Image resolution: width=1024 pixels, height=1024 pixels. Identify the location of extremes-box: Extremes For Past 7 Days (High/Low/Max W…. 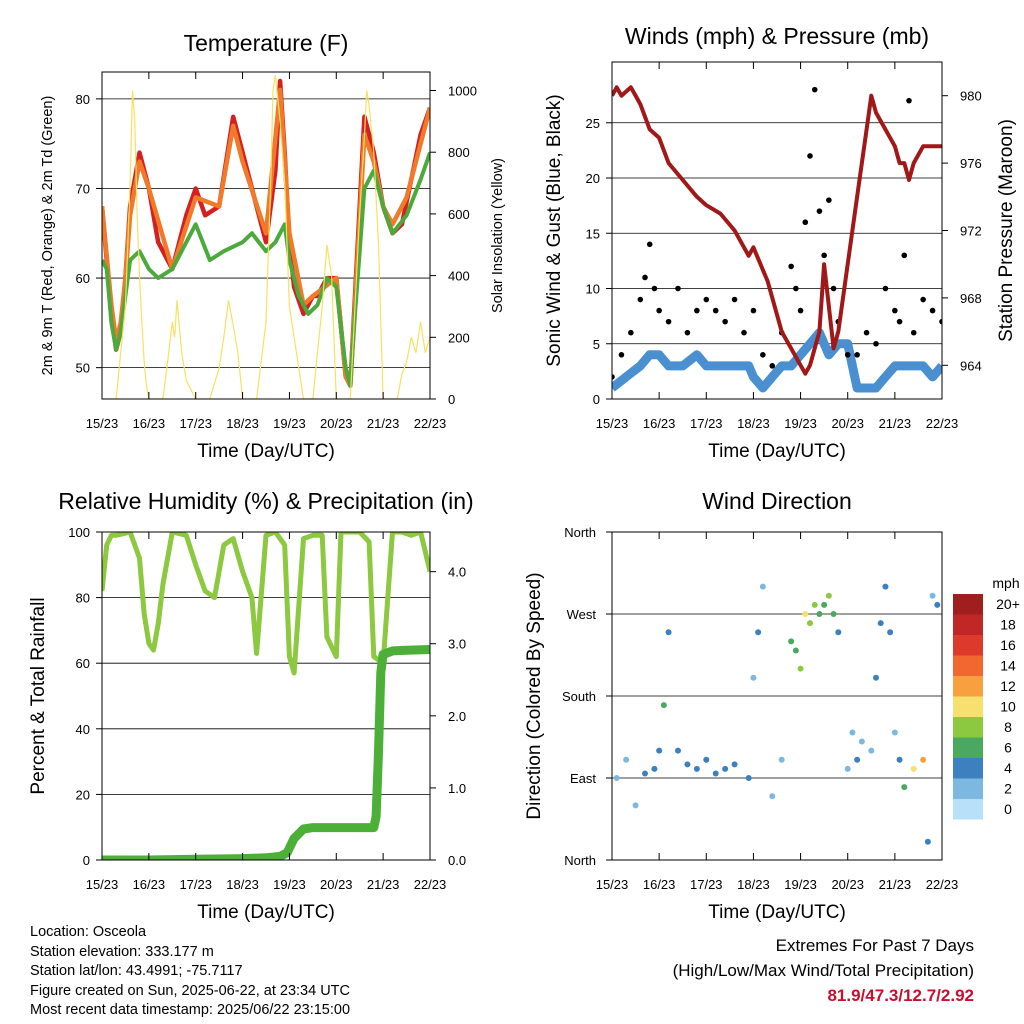
(823, 970).